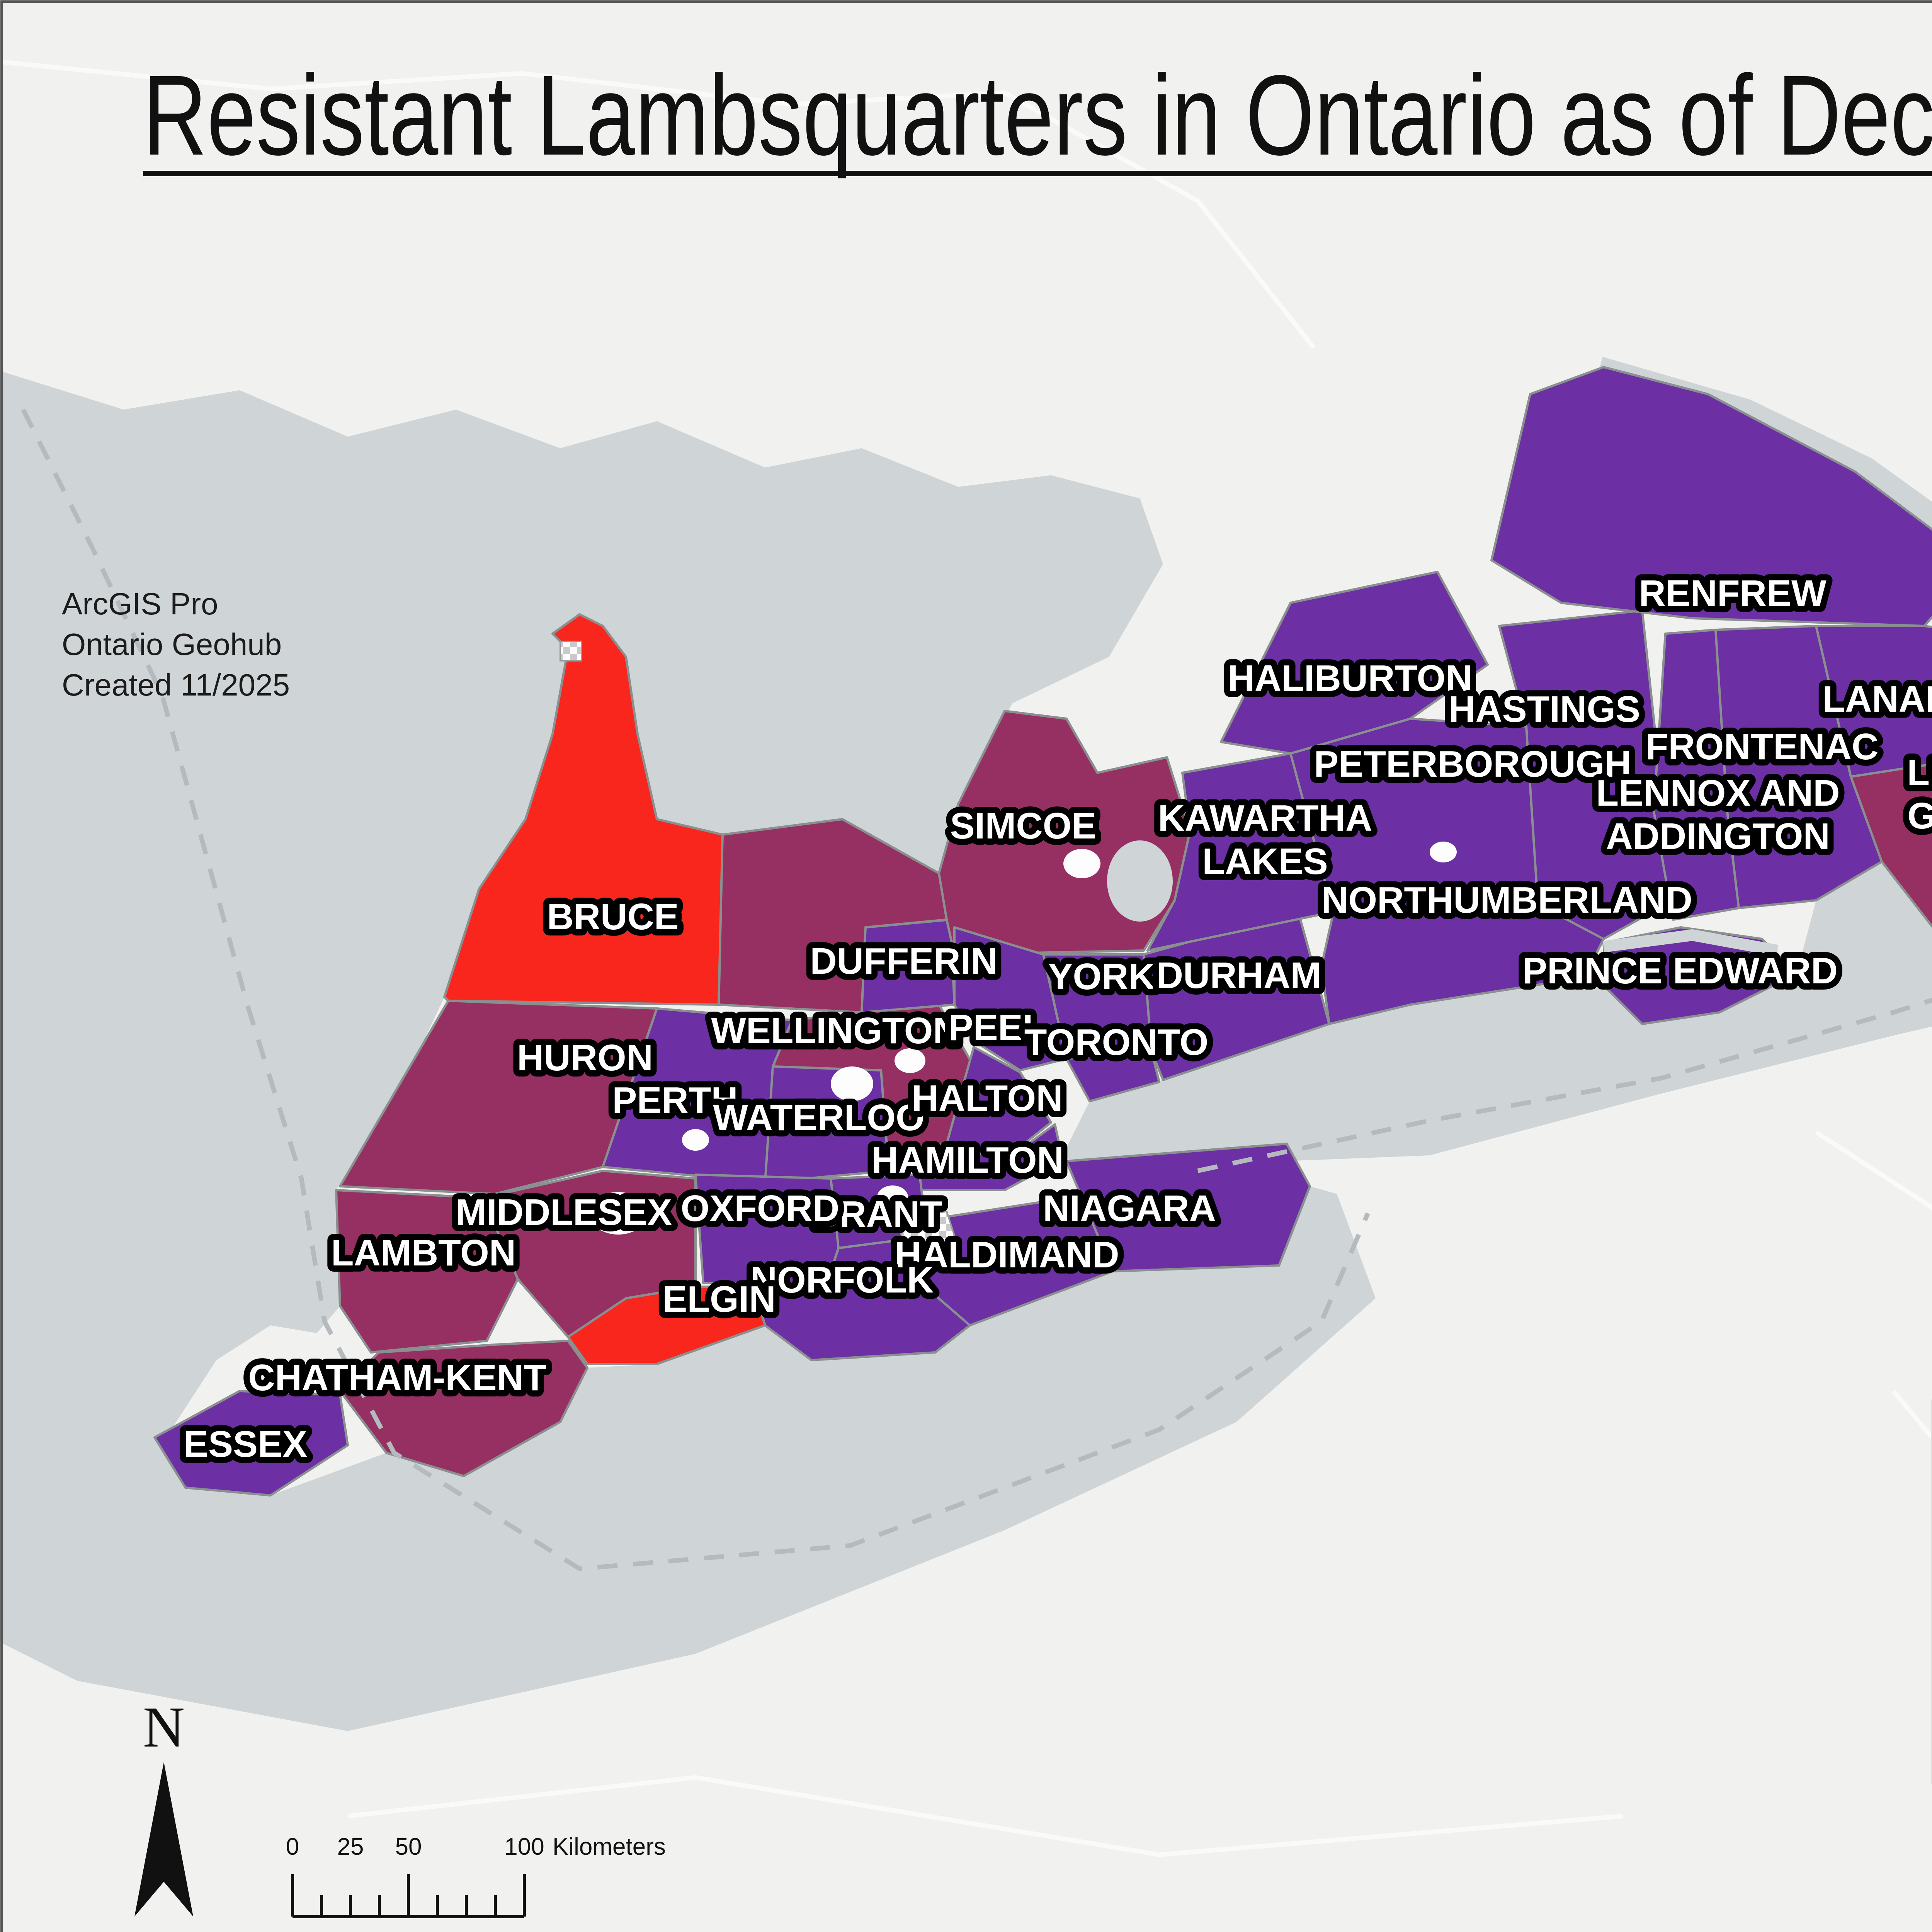  I want to click on county-renfrew, so click(1711, 496).